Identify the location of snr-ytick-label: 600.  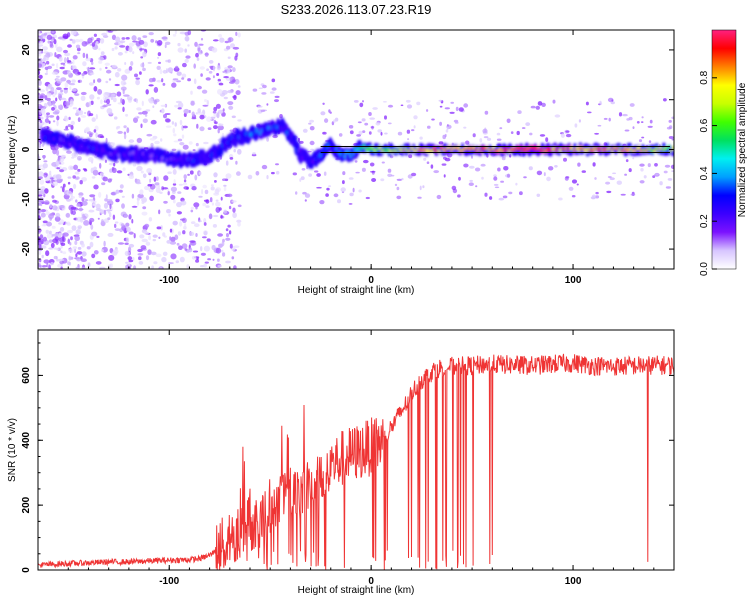
(26, 375).